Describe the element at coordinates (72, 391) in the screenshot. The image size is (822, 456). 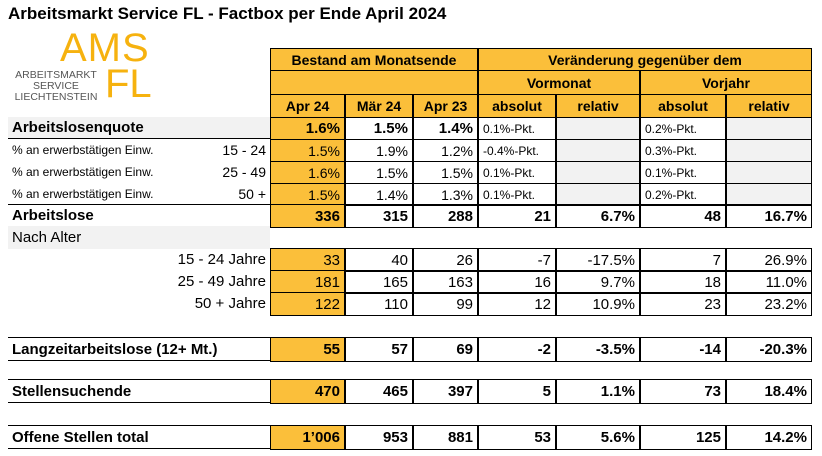
I see `label-text: Stellensuchende` at that location.